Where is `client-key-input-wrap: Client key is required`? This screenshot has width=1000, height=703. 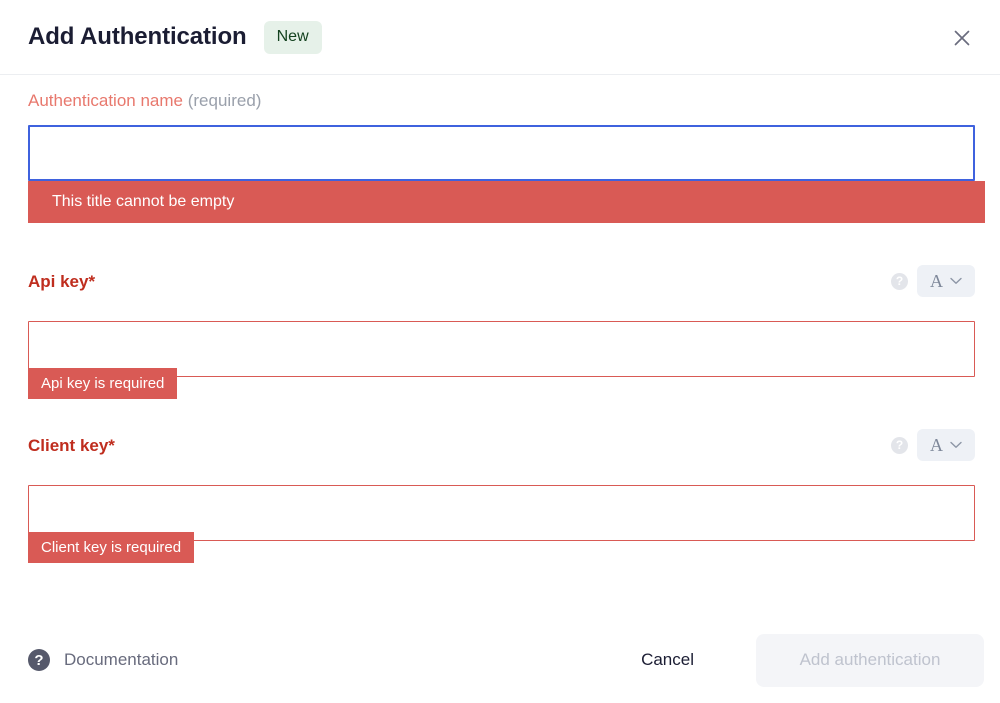
client-key-input-wrap: Client key is required is located at coordinates (501, 524).